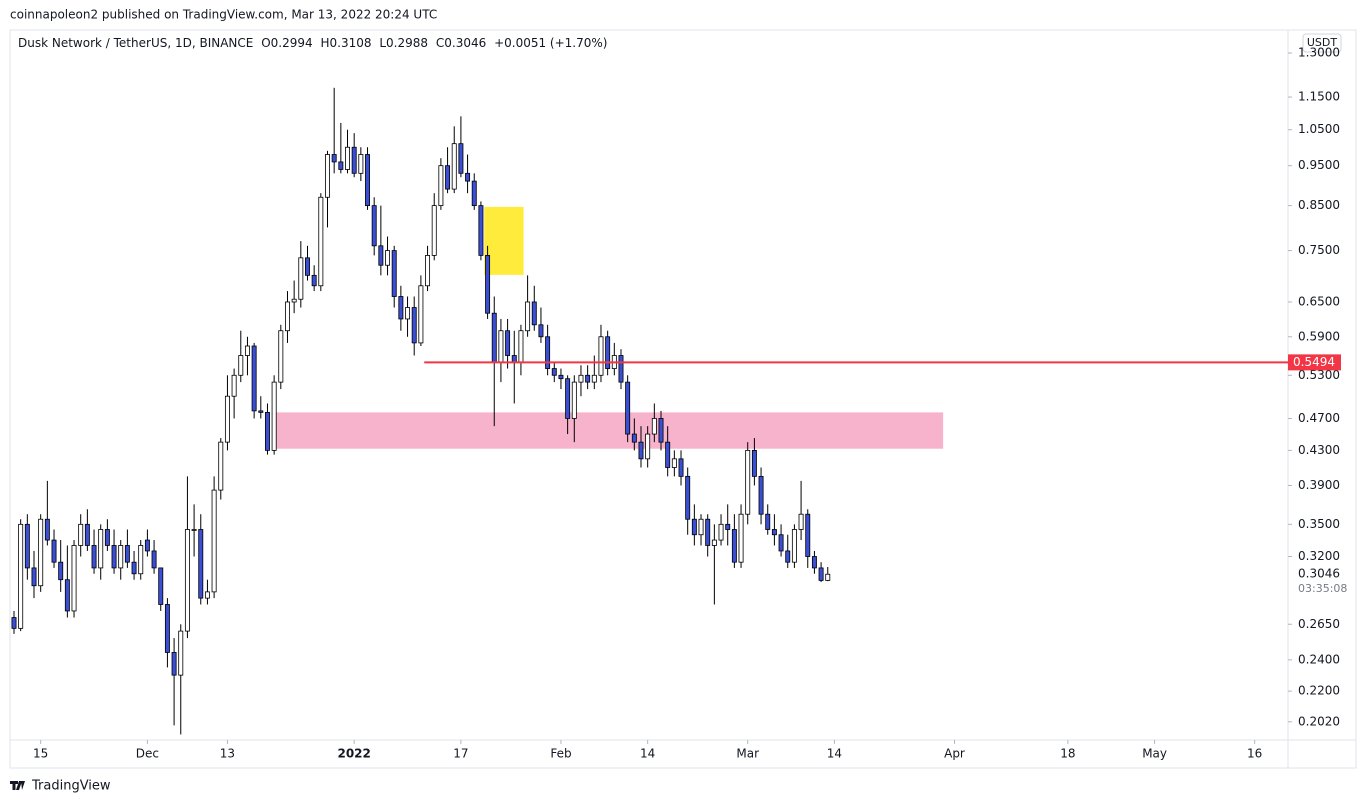  I want to click on y-tick-label: 0.9500, so click(1319, 165).